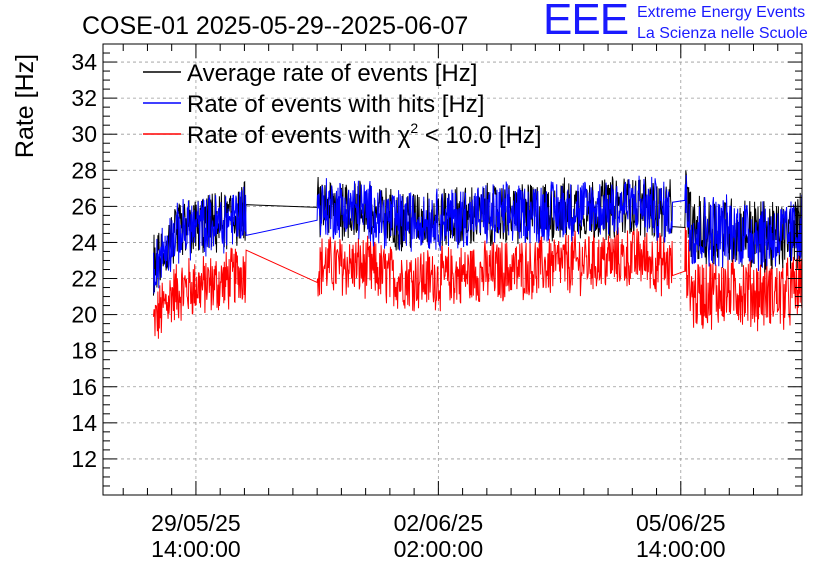 Image resolution: width=836 pixels, height=572 pixels. I want to click on y-tick-label: 30, so click(84, 134).